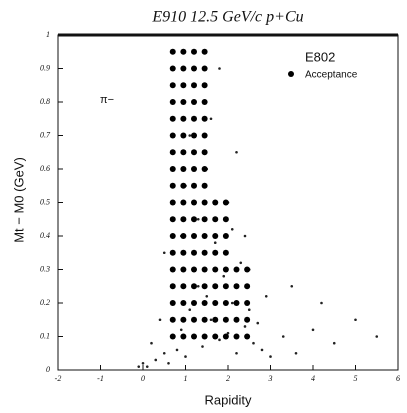  What do you see at coordinates (45, 67) in the screenshot?
I see `y-tick-label: 0.9` at bounding box center [45, 67].